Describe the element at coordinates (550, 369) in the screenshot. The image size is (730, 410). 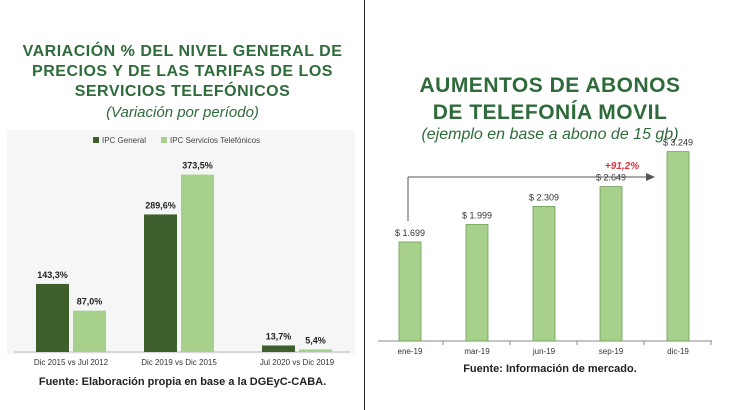
I see `right-chart-source: Fuente: Información de mercado.` at that location.